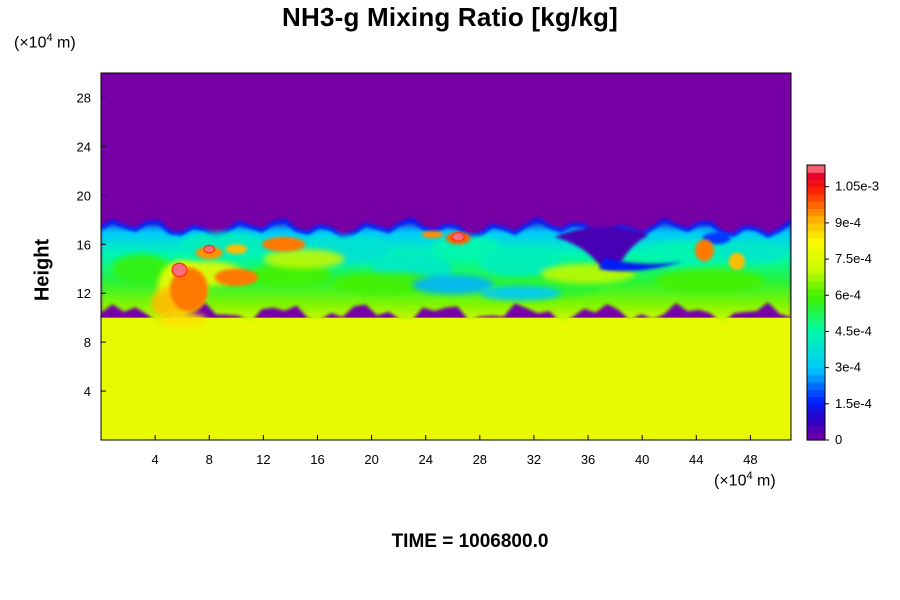 The height and width of the screenshot is (600, 900). Describe the element at coordinates (84, 244) in the screenshot. I see `y-tick-label: 16` at that location.